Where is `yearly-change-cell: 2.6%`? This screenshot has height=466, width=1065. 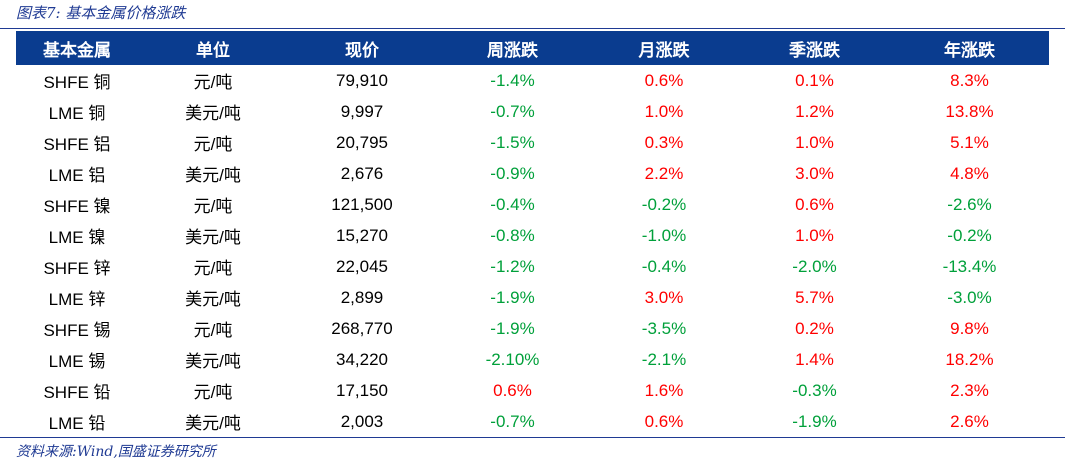 yearly-change-cell: 2.6% is located at coordinates (969, 421).